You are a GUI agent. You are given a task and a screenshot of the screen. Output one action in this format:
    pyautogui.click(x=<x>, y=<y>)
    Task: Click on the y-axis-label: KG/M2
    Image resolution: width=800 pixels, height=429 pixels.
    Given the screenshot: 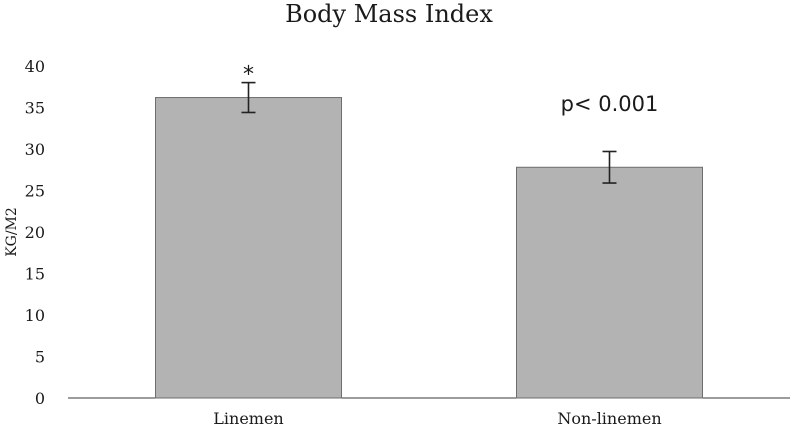 What is the action you would take?
    pyautogui.click(x=12, y=232)
    